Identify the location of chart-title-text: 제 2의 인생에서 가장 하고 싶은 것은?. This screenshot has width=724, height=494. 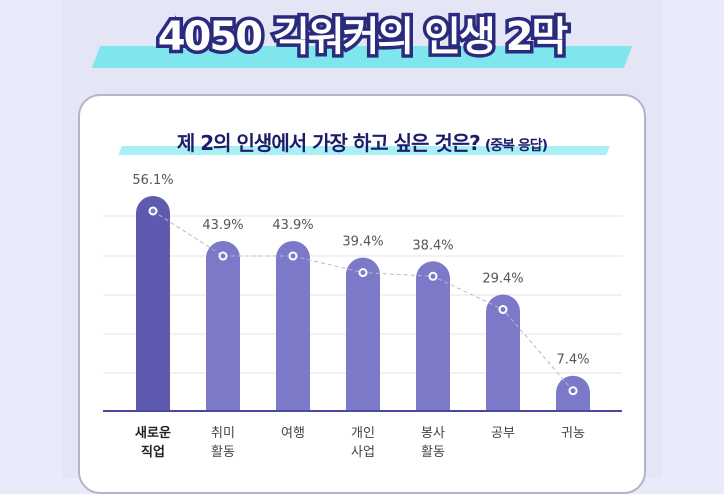
(328, 143).